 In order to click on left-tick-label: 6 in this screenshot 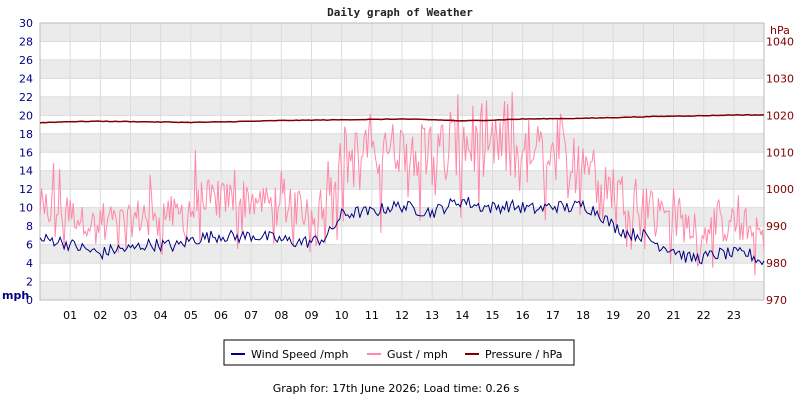, I will do `click(29, 245)`.